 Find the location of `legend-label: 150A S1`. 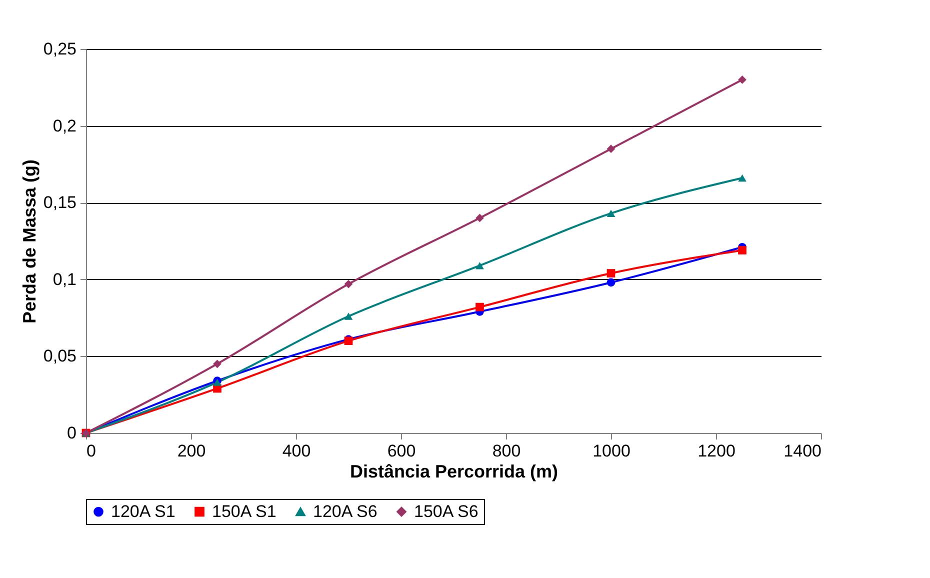

legend-label: 150A S1 is located at coordinates (244, 511).